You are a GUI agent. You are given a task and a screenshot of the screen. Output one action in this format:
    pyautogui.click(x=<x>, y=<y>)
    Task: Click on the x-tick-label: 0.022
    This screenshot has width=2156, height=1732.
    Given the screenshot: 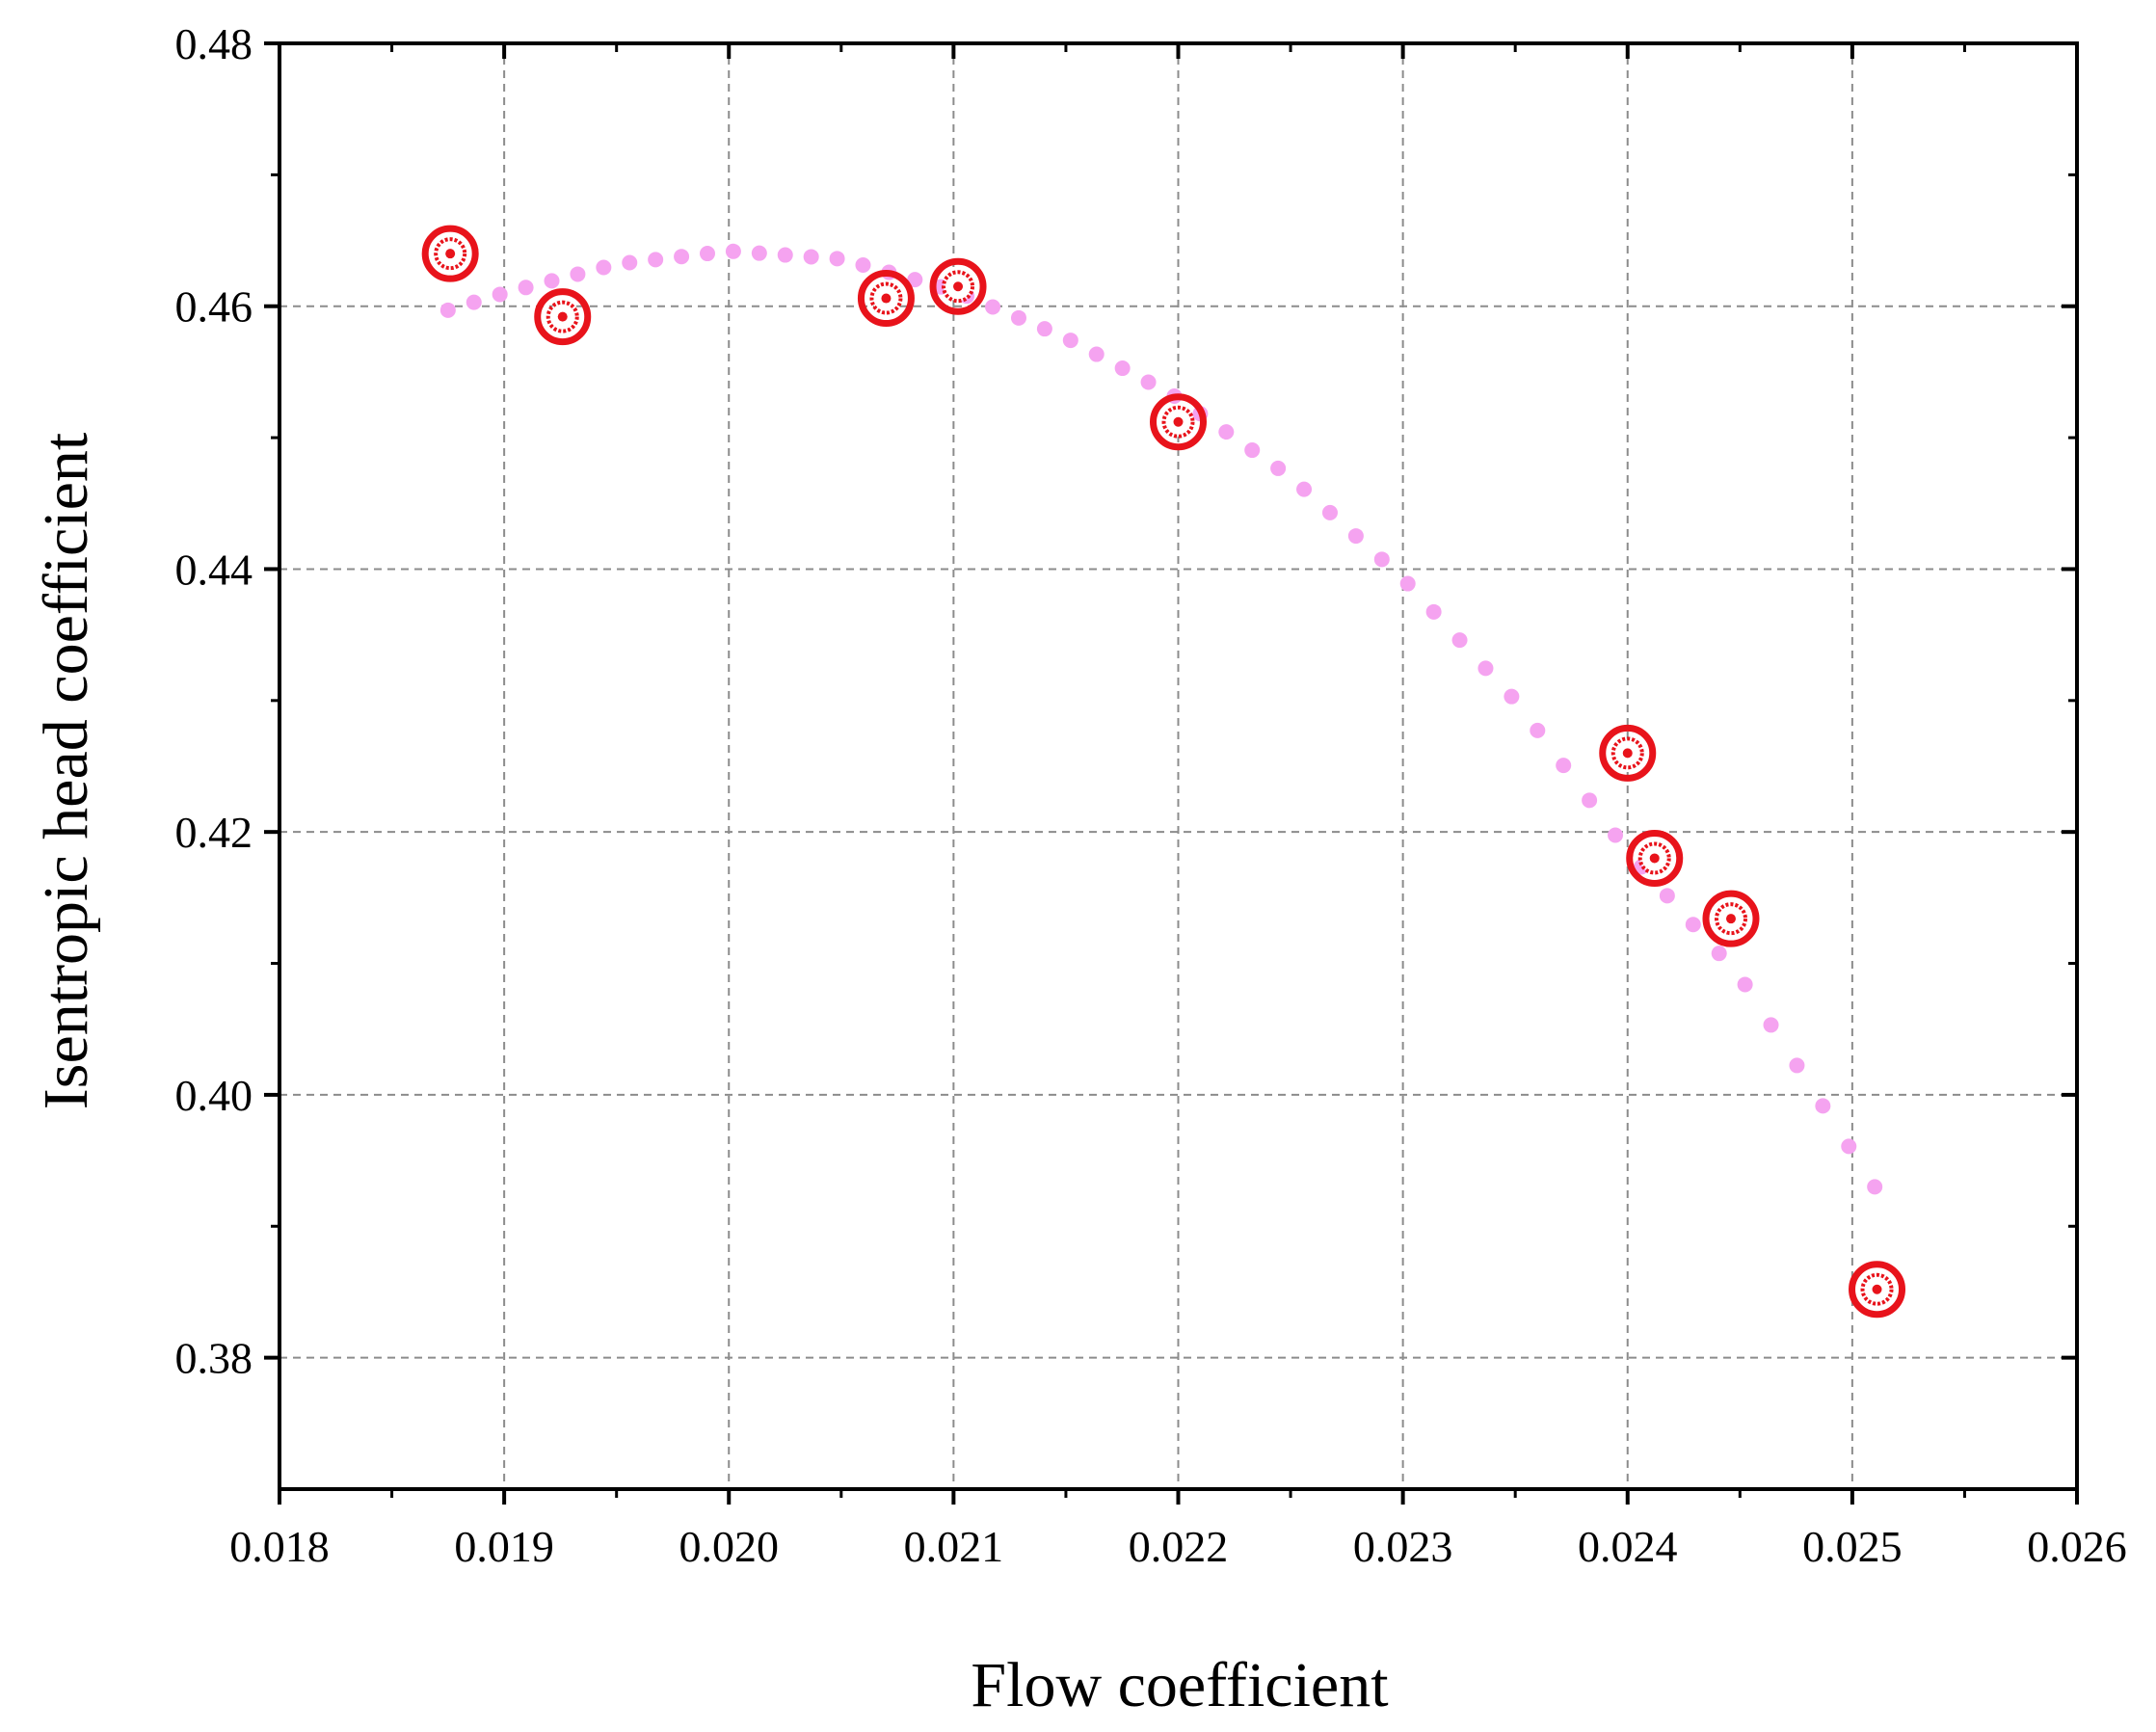 What is the action you would take?
    pyautogui.click(x=1179, y=1546)
    